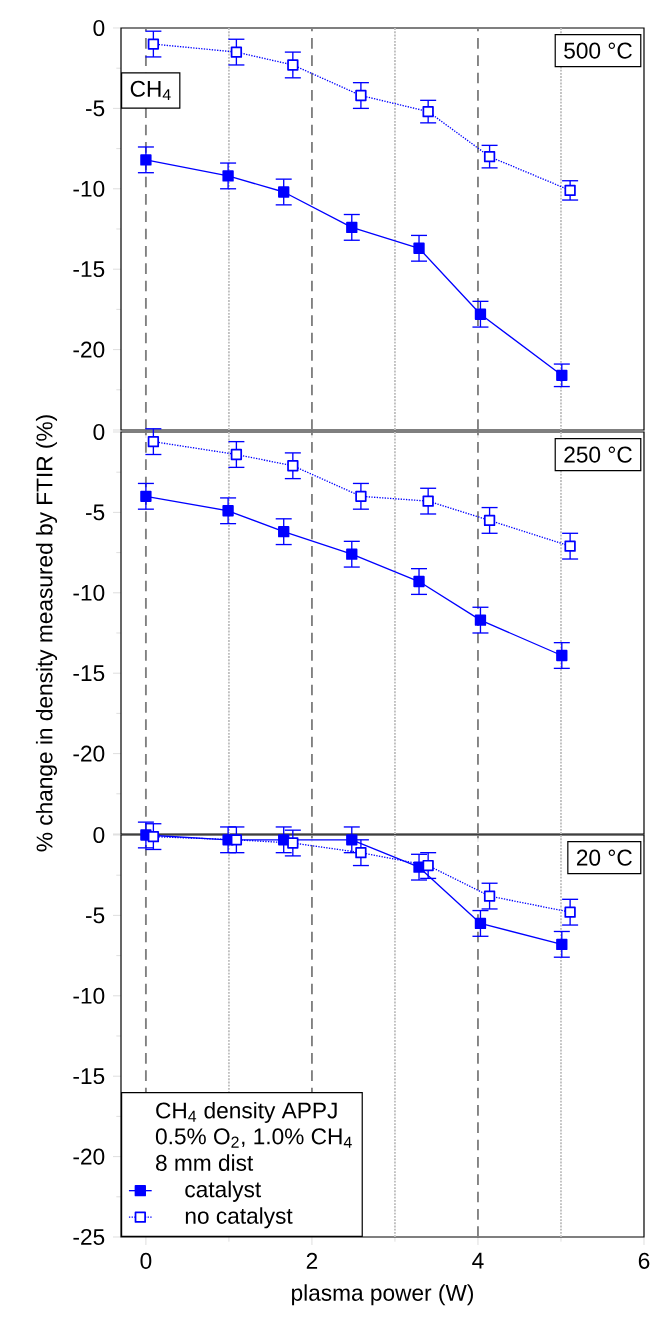  What do you see at coordinates (146, 1260) in the screenshot?
I see `x-tick-label: 0` at bounding box center [146, 1260].